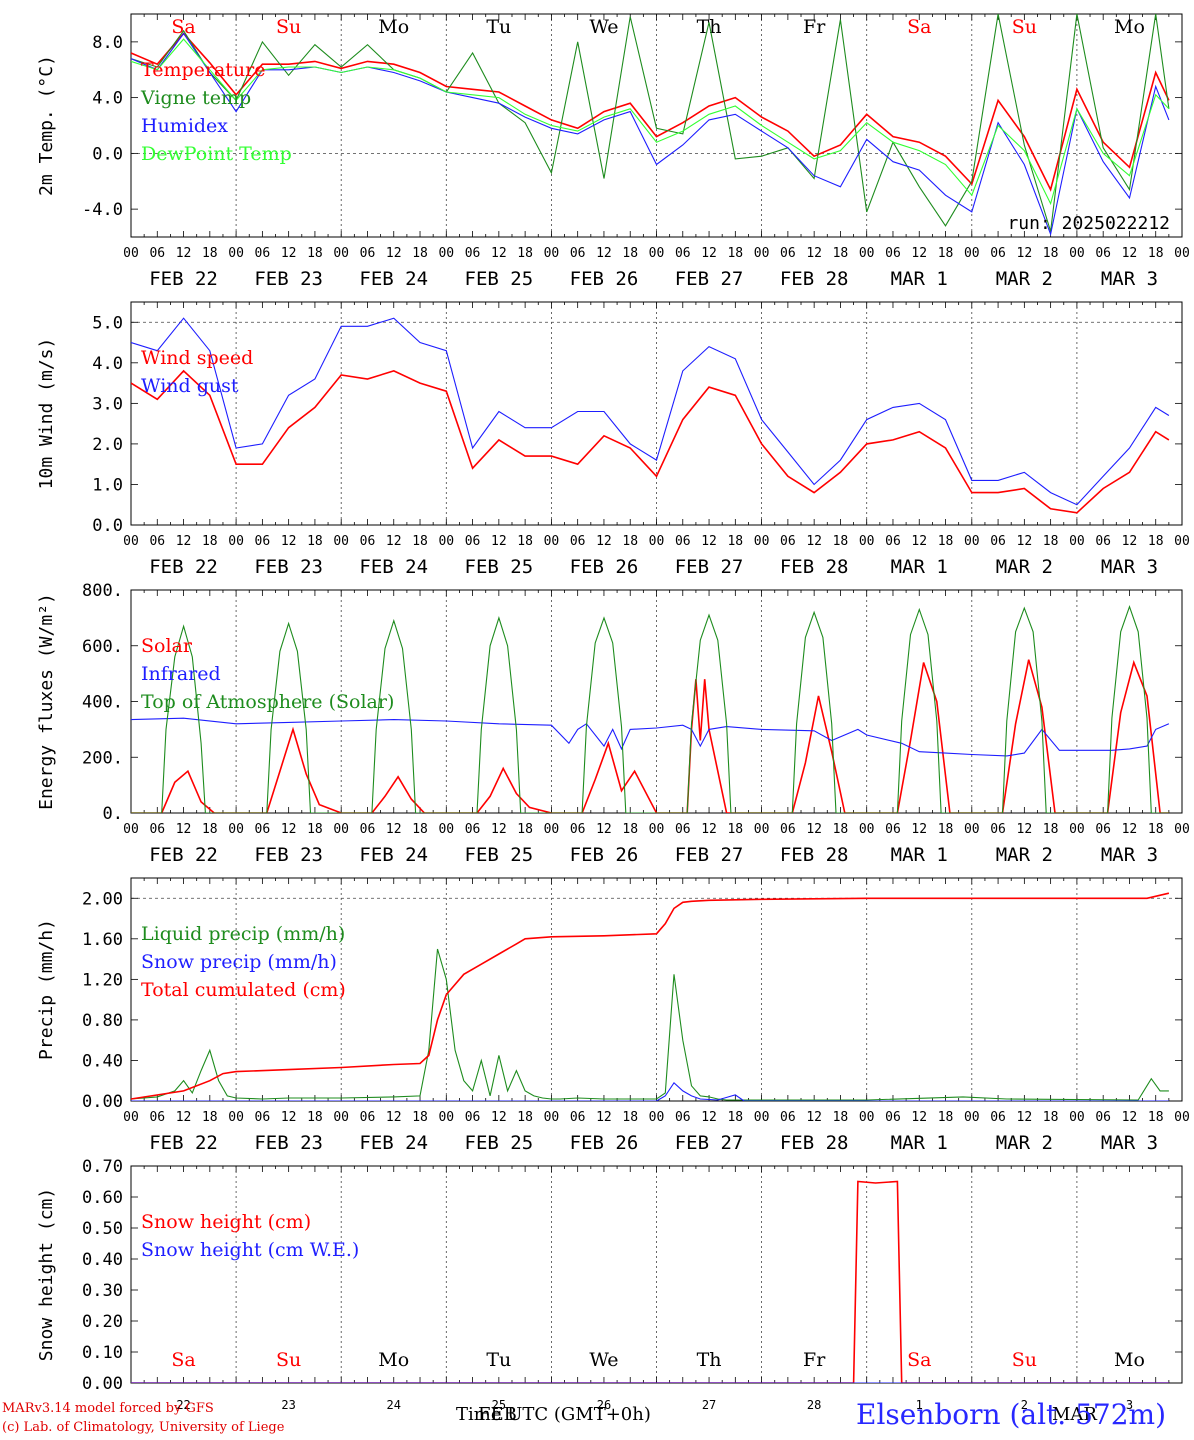  Describe the element at coordinates (604, 1405) in the screenshot. I see `day-number-label: 26` at that location.